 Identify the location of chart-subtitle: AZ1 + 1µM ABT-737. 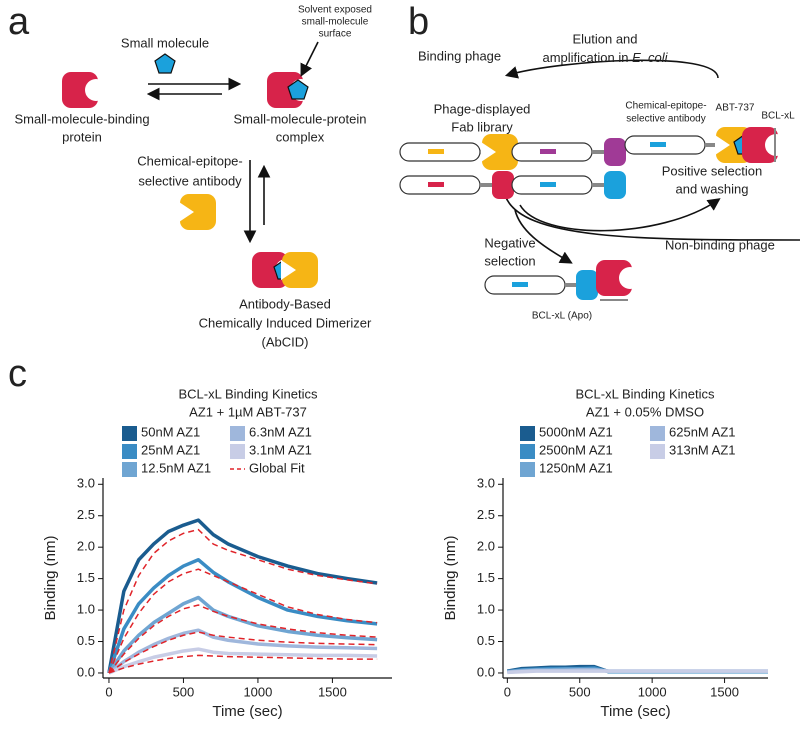
(248, 411).